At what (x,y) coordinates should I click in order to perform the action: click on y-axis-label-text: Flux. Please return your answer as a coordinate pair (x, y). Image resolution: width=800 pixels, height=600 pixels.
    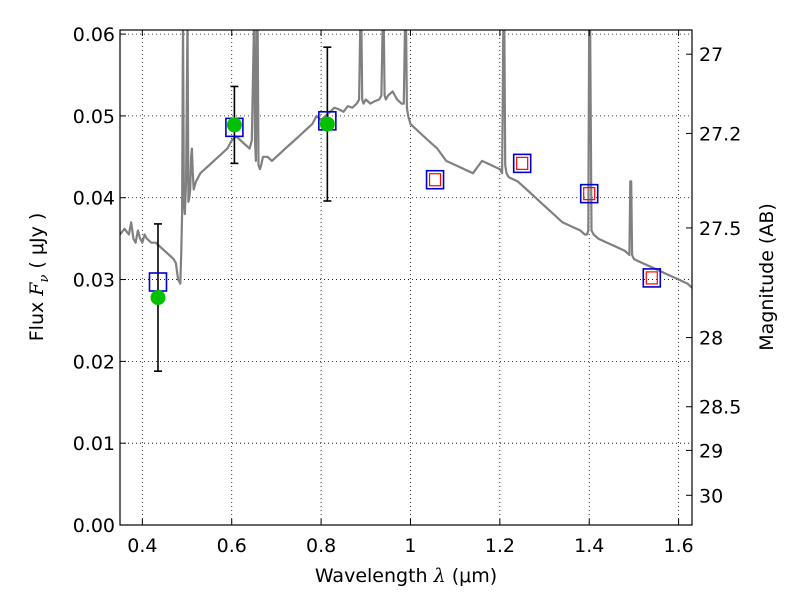
    Looking at the image, I should click on (37, 322).